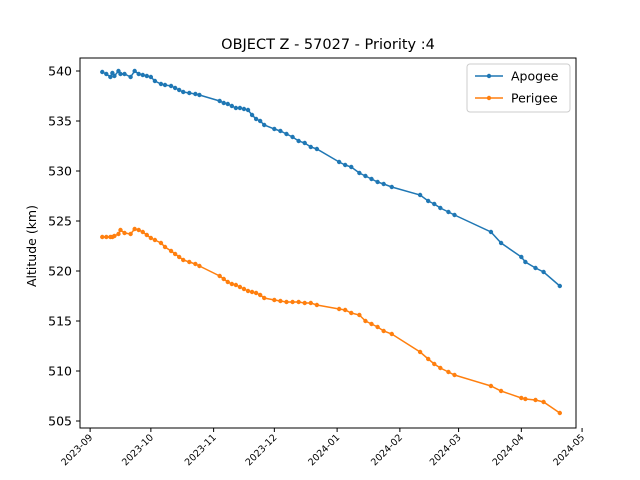 The width and height of the screenshot is (640, 480). I want to click on chart-title: OBJECT Z - 57027 - Priority :4, so click(328, 45).